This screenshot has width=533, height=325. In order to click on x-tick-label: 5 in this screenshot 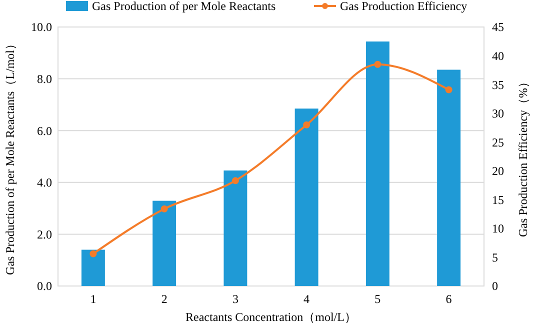, I will do `click(377, 299)`.